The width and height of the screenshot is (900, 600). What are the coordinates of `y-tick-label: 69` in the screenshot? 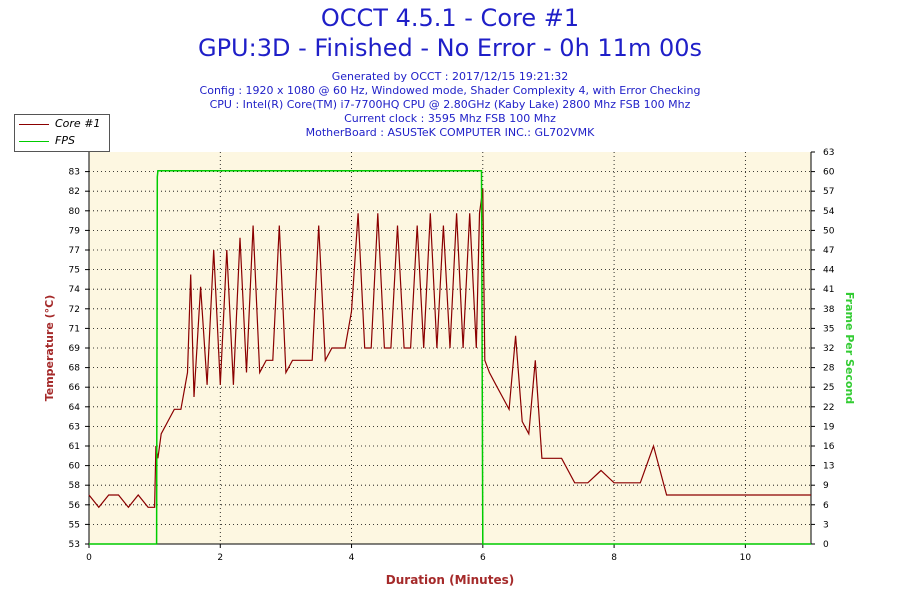 It's located at (75, 349).